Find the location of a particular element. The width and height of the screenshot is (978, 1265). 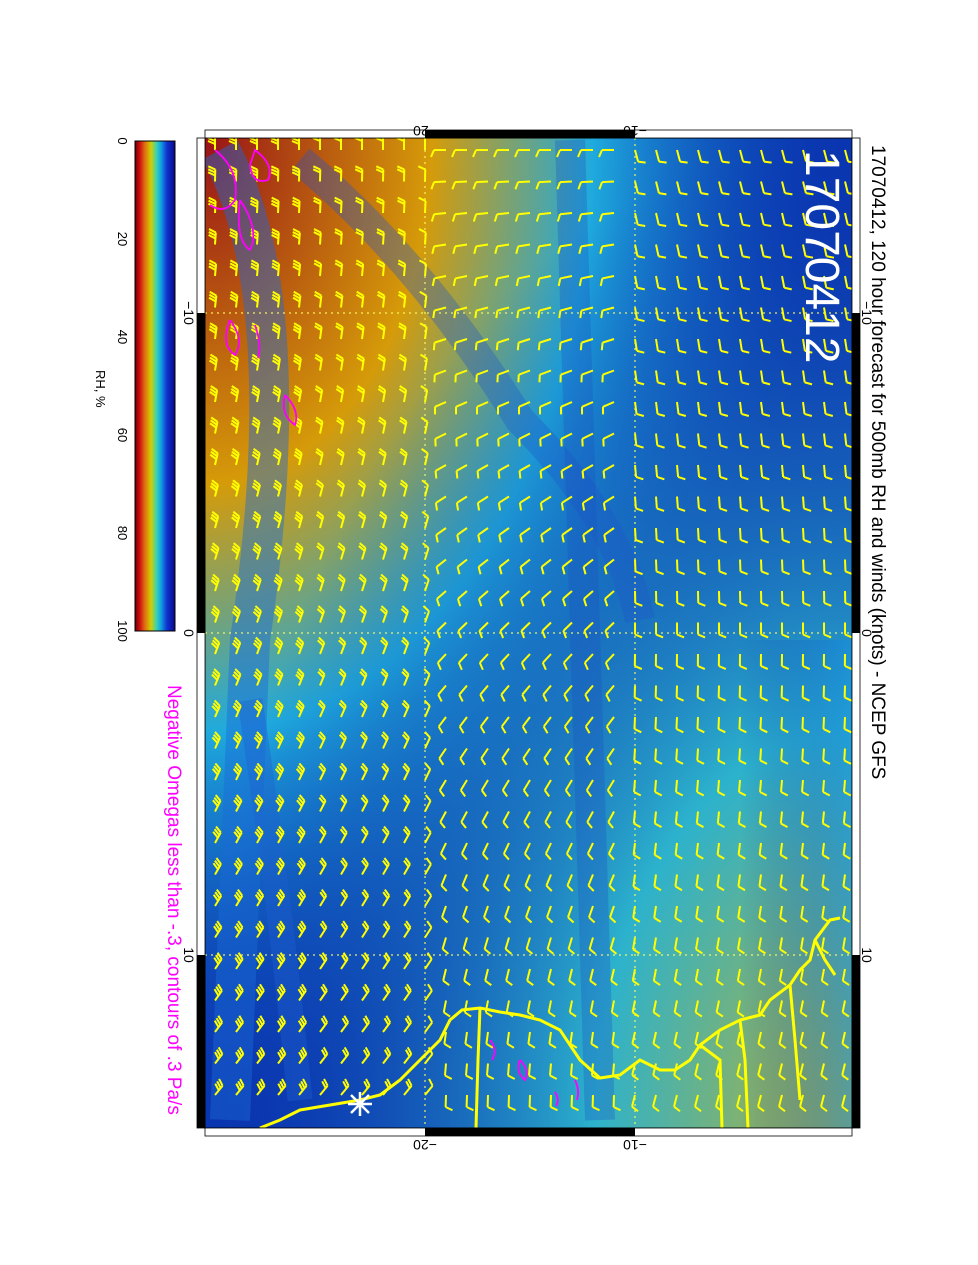

right-tick-2: 0 is located at coordinates (867, 633).